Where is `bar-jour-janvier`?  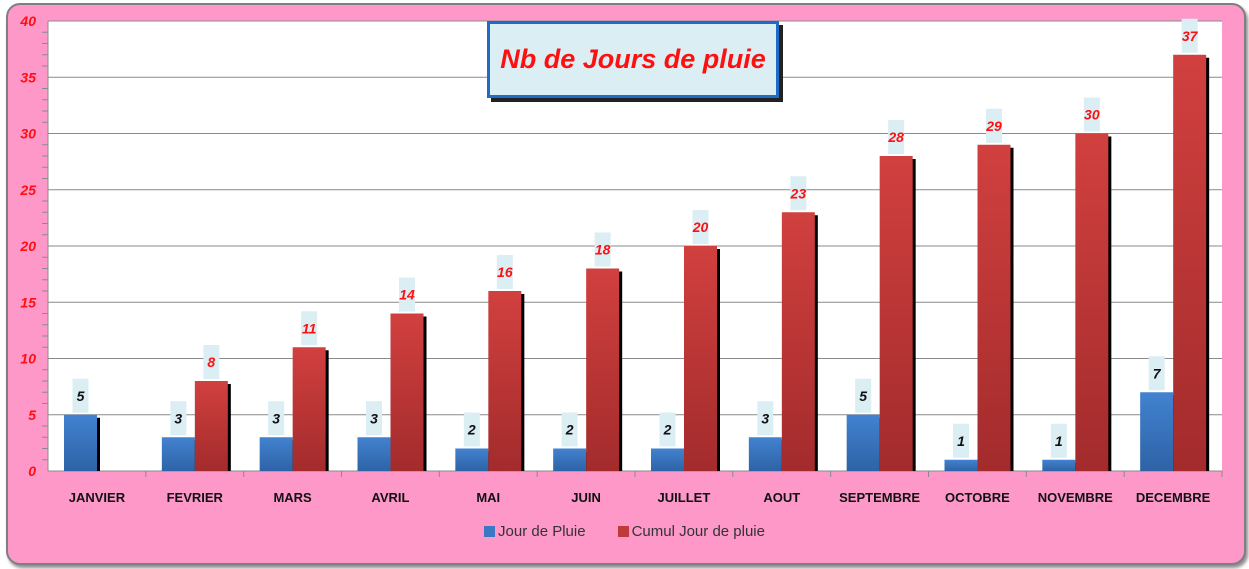
bar-jour-janvier is located at coordinates (80, 442).